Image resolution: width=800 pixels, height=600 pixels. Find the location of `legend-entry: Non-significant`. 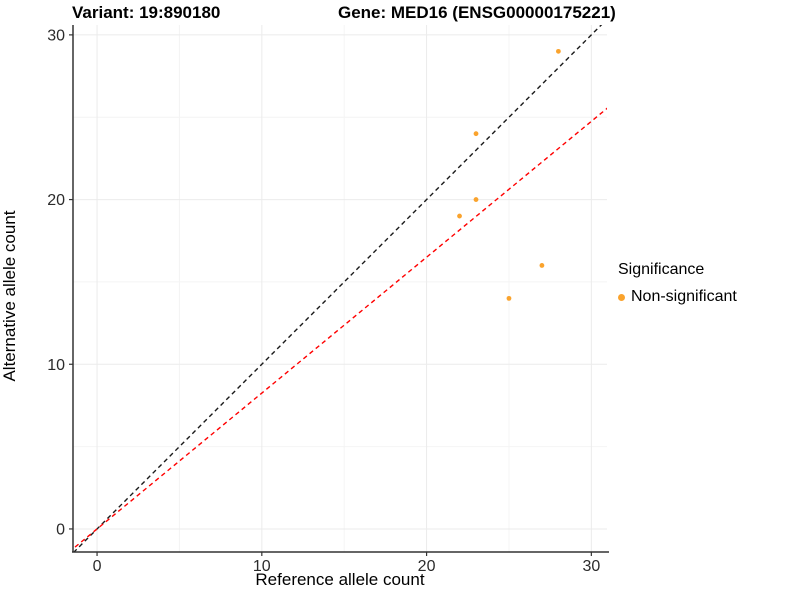

legend-entry: Non-significant is located at coordinates (677, 297).